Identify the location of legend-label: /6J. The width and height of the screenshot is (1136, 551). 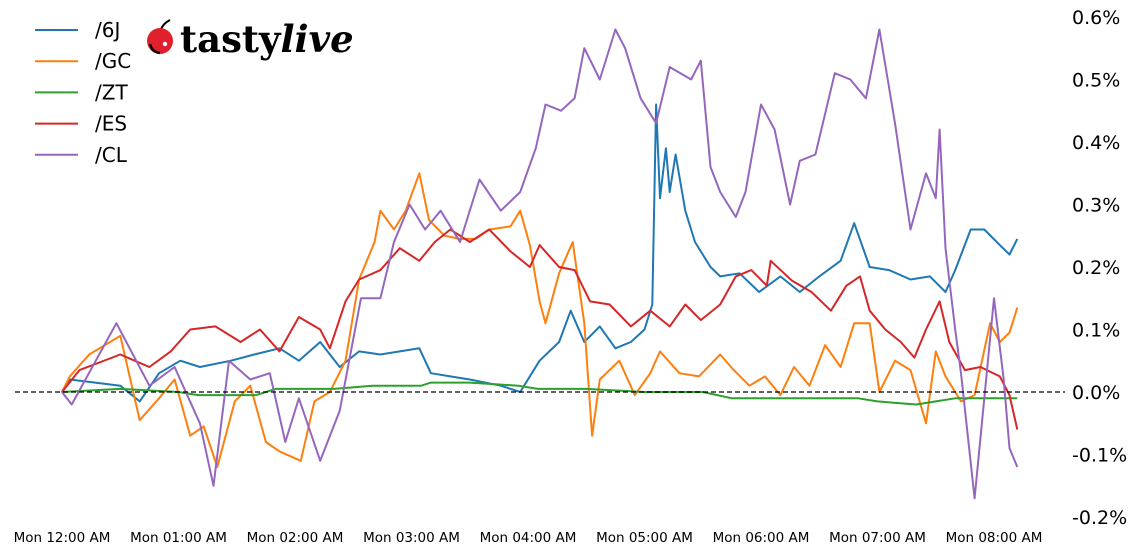
(107, 30).